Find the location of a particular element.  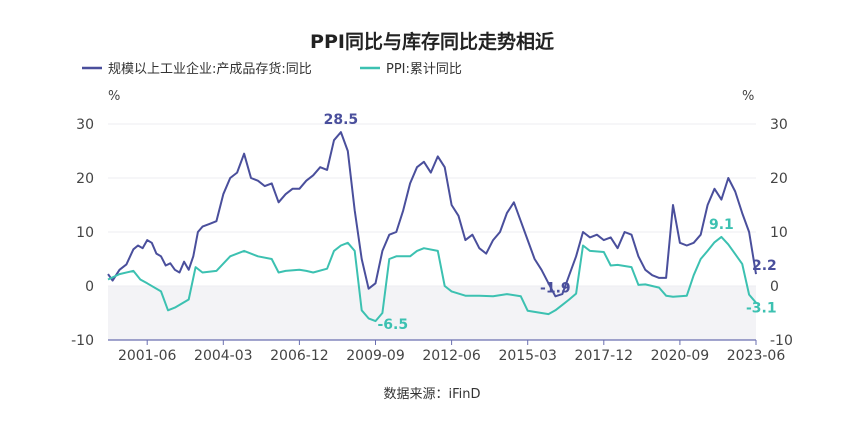

y-unit-right: % is located at coordinates (748, 96).